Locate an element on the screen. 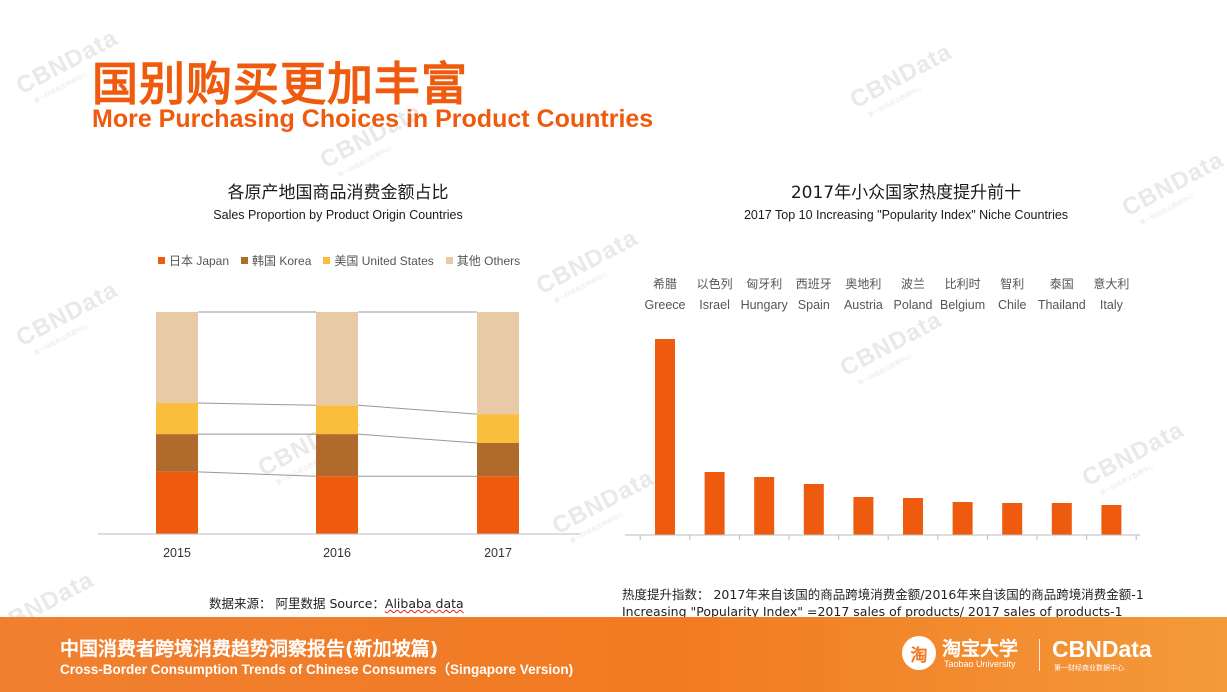 The height and width of the screenshot is (692, 1227). legend-item-others: 其他 Others is located at coordinates (483, 260).